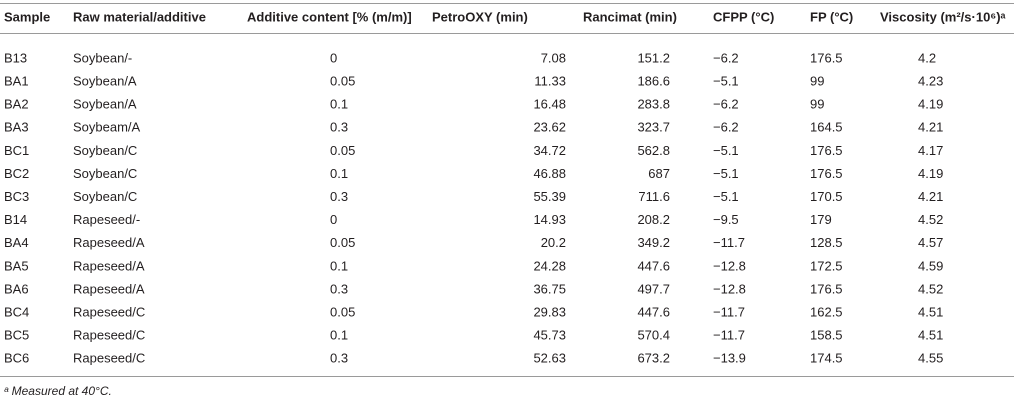 The image size is (1014, 400). What do you see at coordinates (659, 173) in the screenshot?
I see `cell: 687` at bounding box center [659, 173].